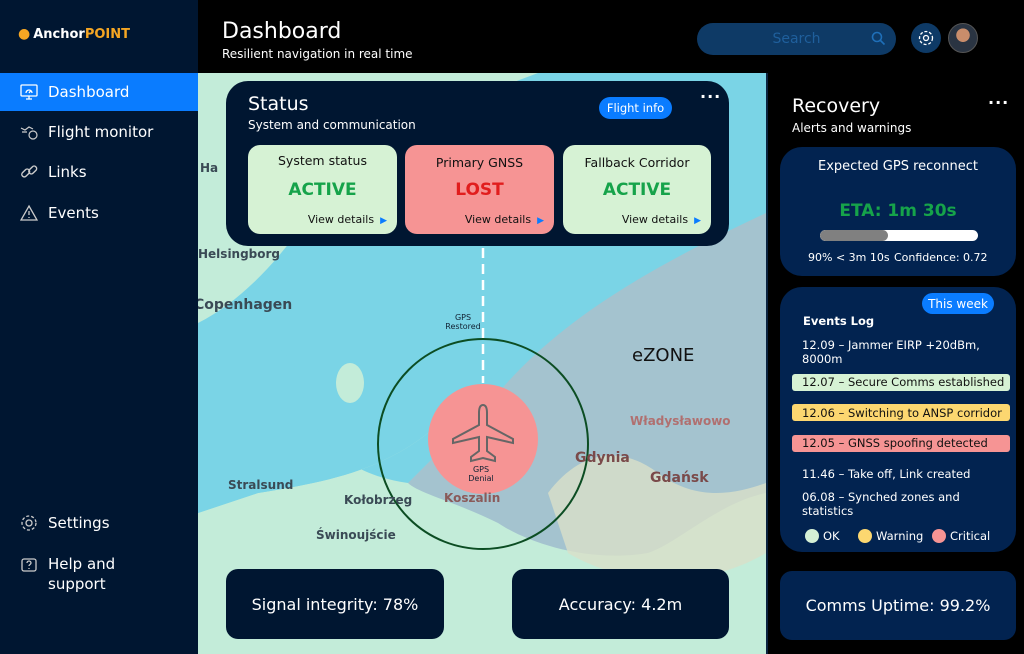 This screenshot has height=654, width=1024. What do you see at coordinates (679, 478) in the screenshot?
I see `map-label: Gdańsk` at bounding box center [679, 478].